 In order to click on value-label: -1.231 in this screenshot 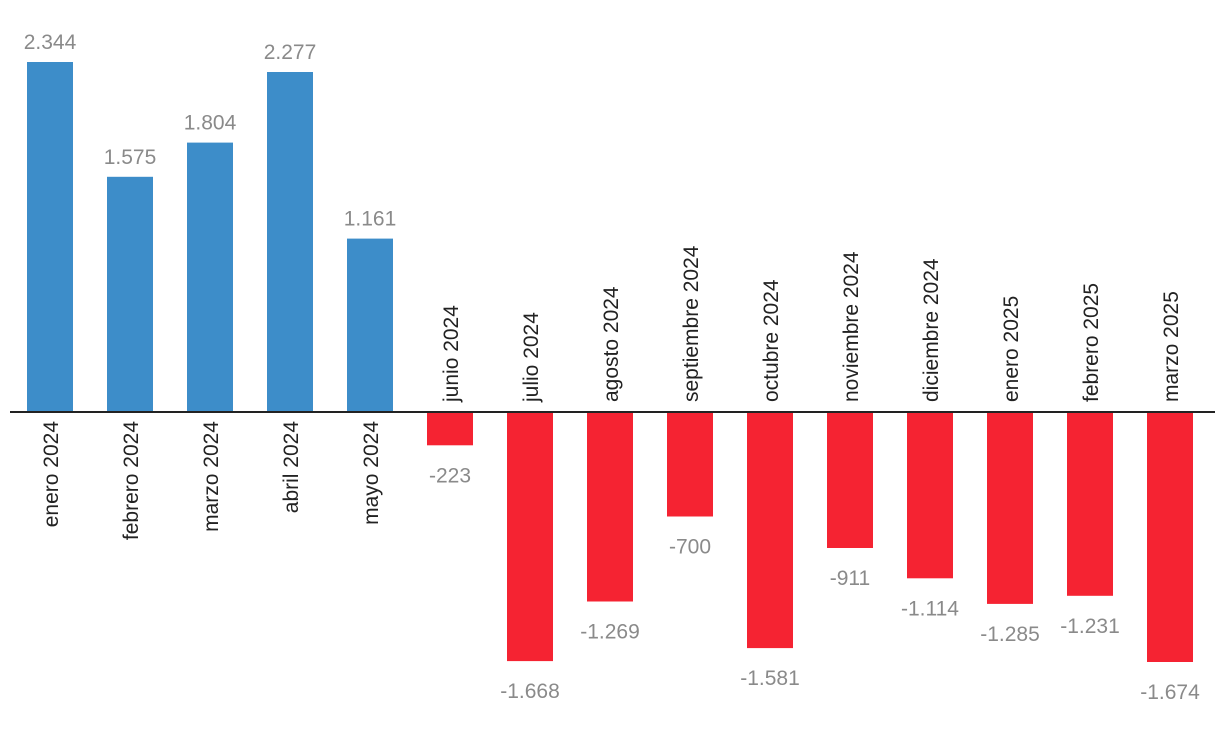, I will do `click(1090, 626)`.